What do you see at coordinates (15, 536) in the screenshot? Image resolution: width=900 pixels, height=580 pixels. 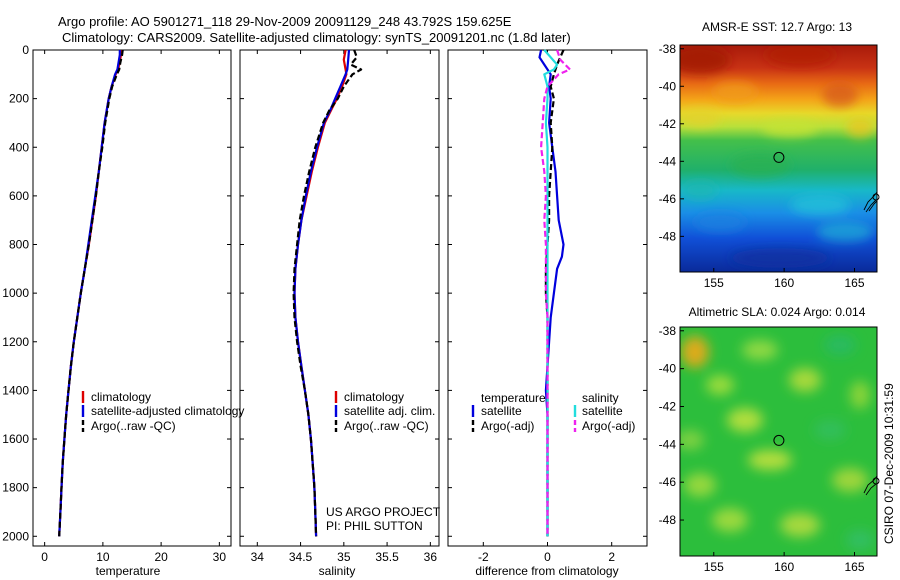 I see `depth-tick-label: 2000` at bounding box center [15, 536].